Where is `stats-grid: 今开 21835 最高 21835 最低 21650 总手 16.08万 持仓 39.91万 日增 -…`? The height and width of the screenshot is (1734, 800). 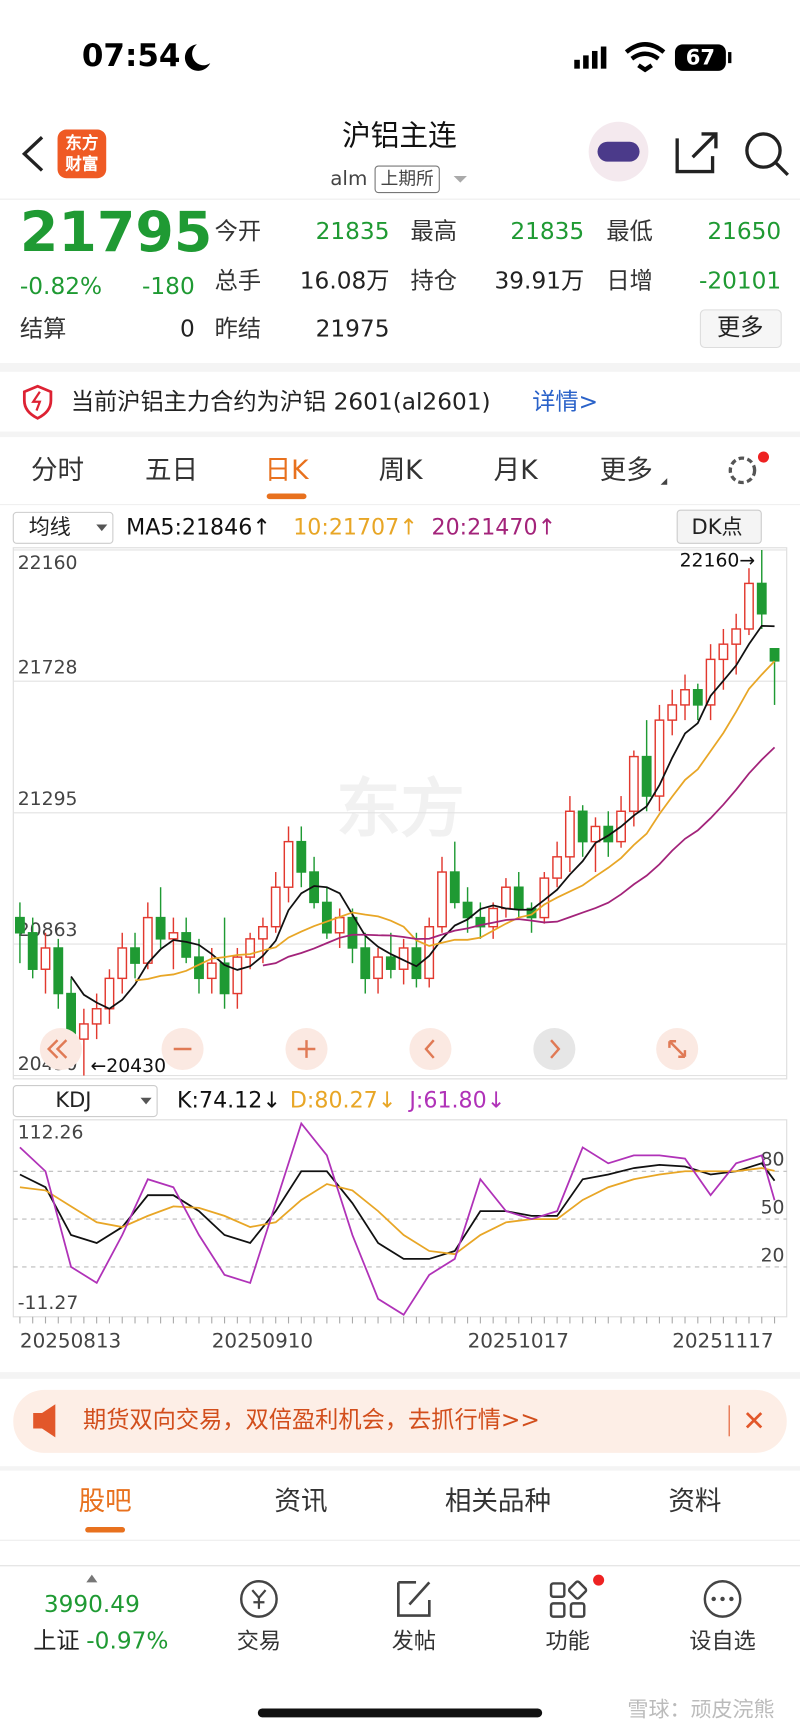 stats-grid: 今开 21835 最高 21835 最低 21650 总手 16.08万 持仓 39.91万 日增 -… is located at coordinates (498, 280).